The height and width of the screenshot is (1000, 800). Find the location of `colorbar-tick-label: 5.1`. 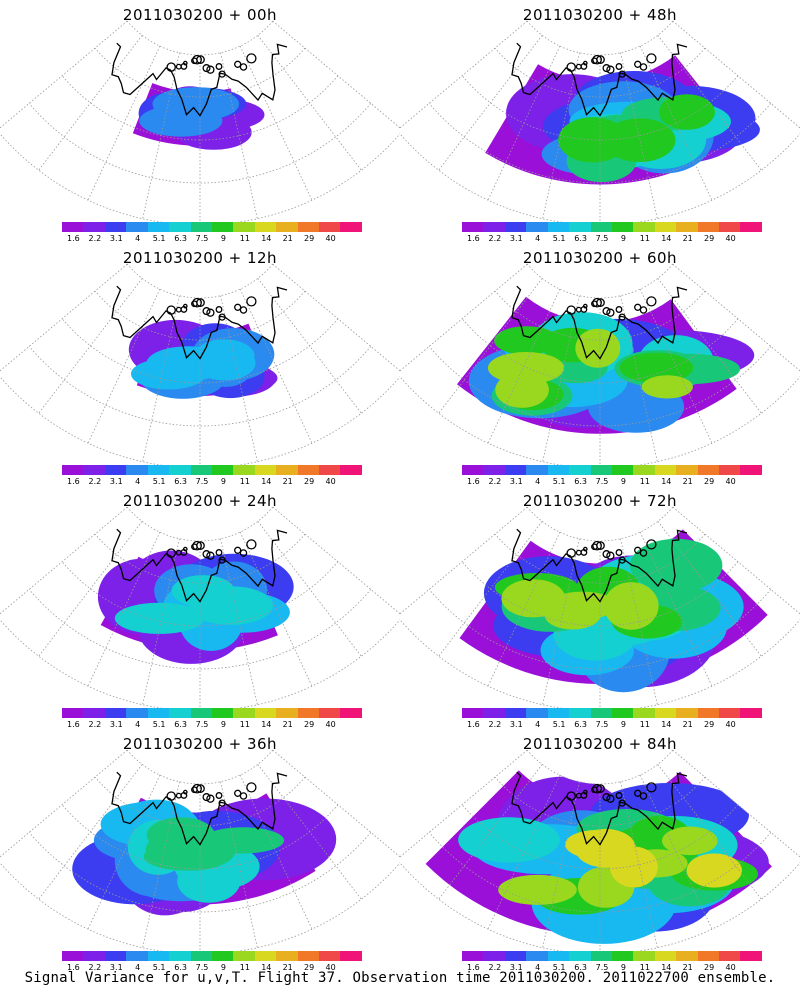

colorbar-tick-label: 5.1 is located at coordinates (559, 238).